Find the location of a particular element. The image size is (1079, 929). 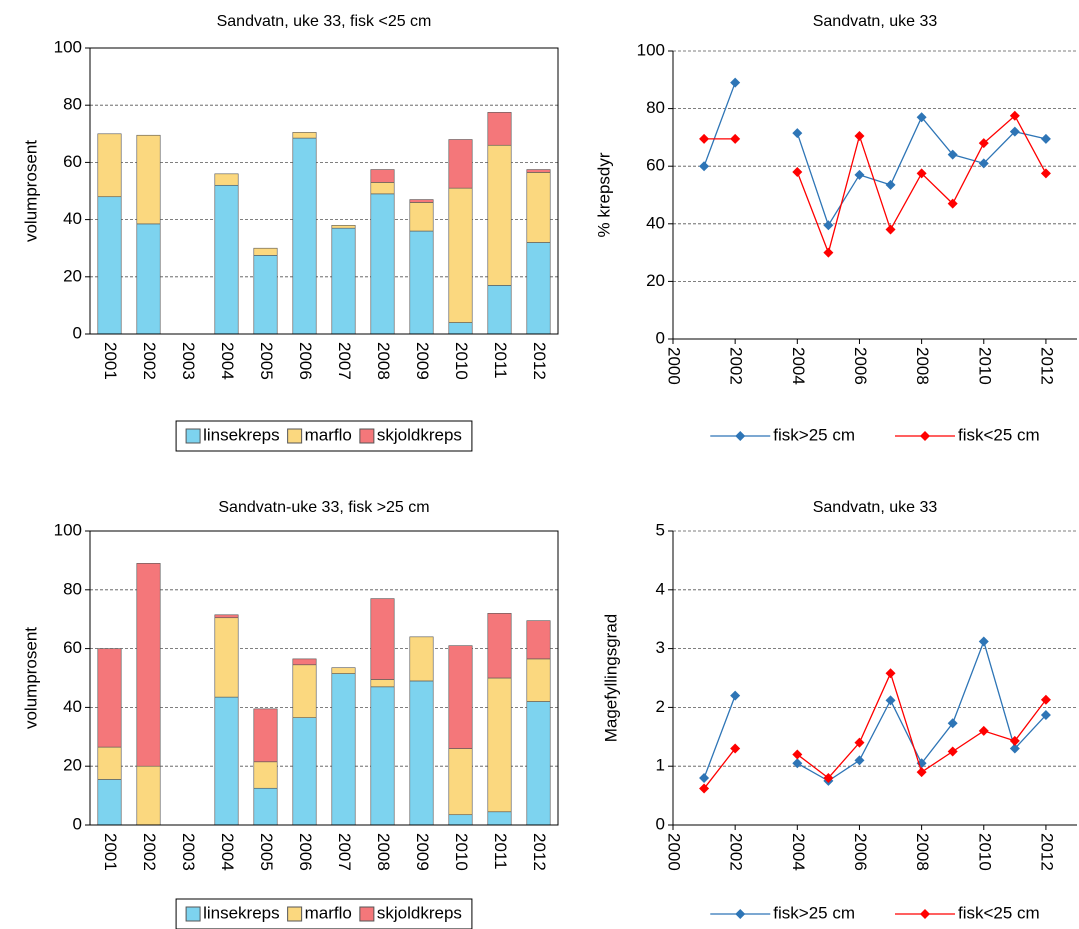

legend: linsekreps marflo skjoldkreps is located at coordinates (324, 436).